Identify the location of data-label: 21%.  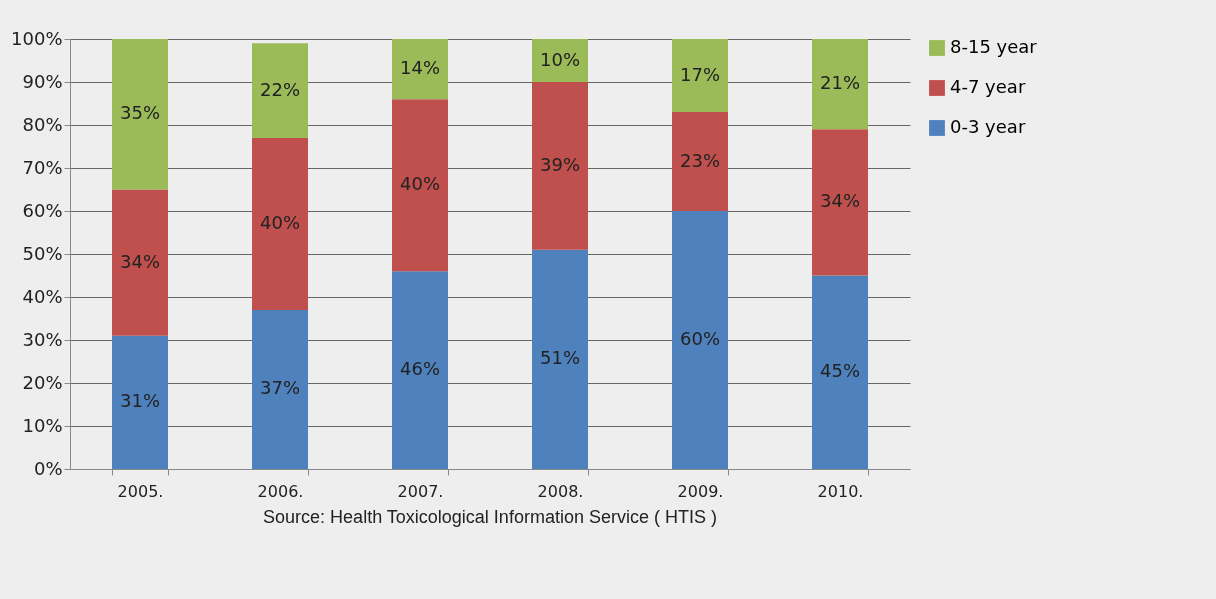
(840, 83).